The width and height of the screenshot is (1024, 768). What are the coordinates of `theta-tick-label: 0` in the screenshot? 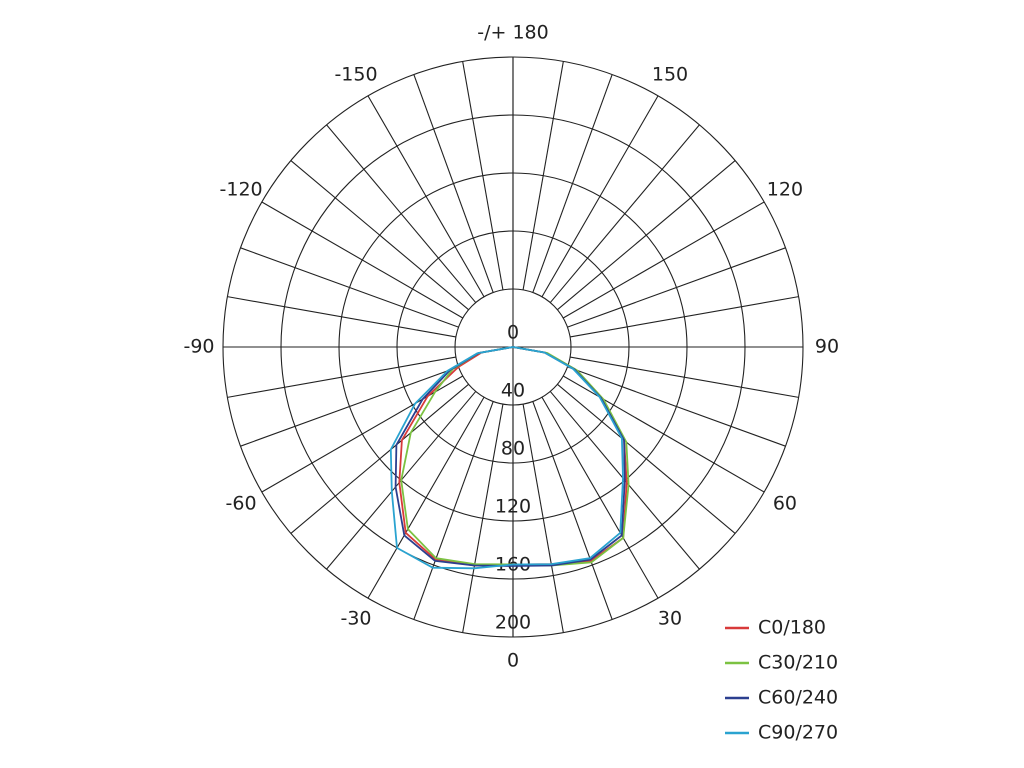 It's located at (513, 661).